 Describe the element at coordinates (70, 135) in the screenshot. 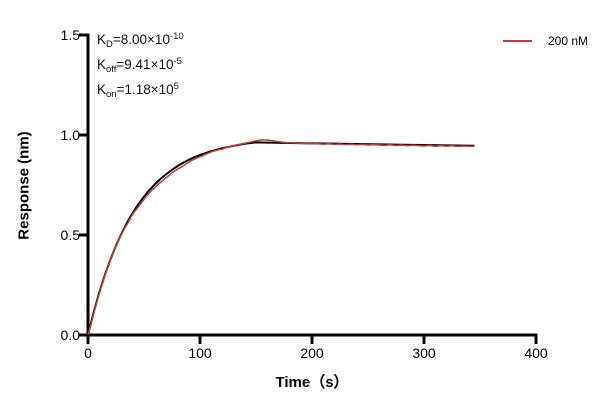

I see `y-tick-label: 1.0` at that location.